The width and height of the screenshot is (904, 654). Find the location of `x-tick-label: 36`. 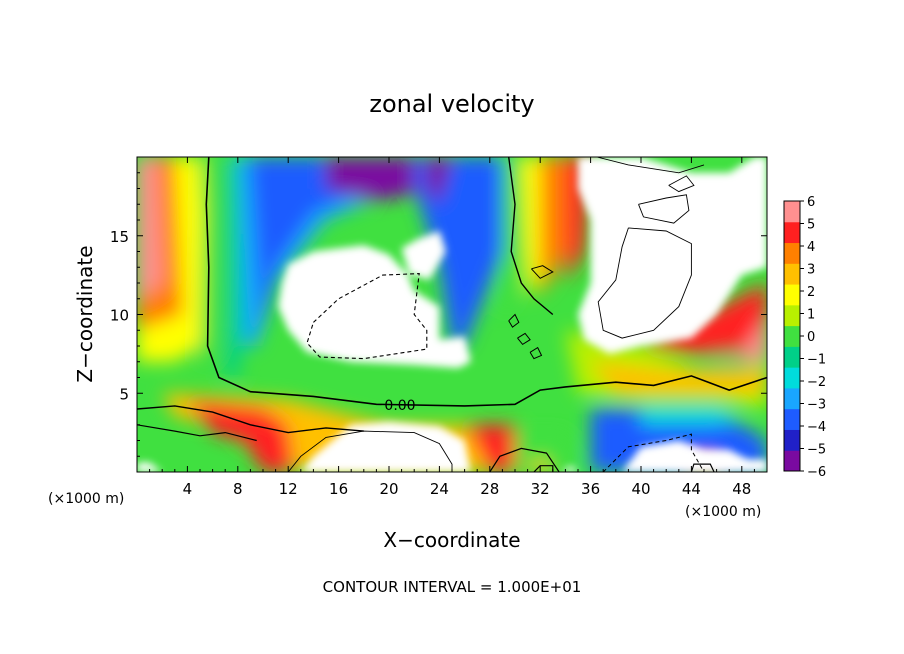

x-tick-label: 36 is located at coordinates (590, 489).